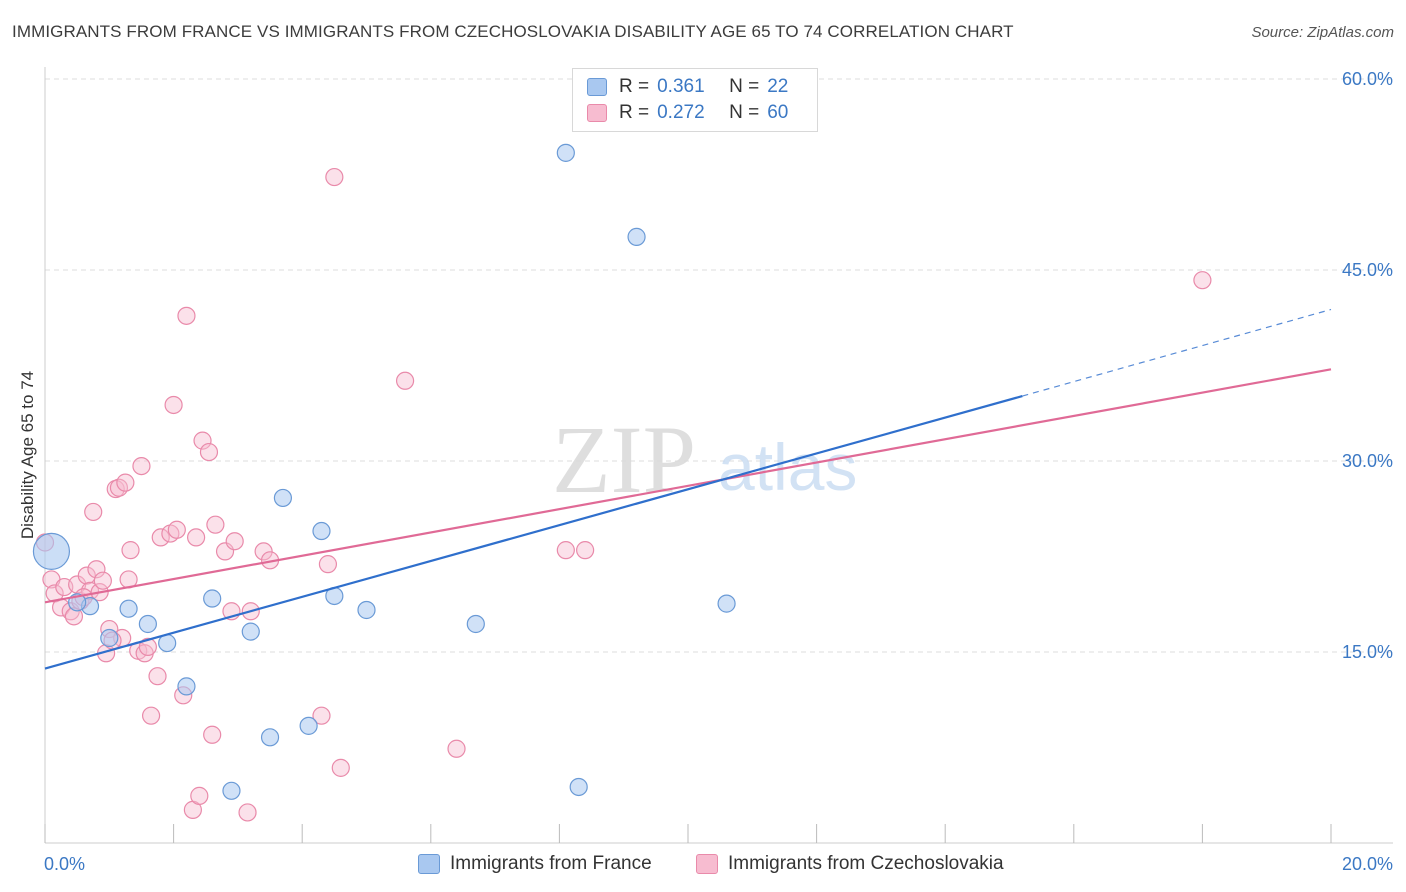 The width and height of the screenshot is (1406, 892). Describe the element at coordinates (1322, 32) in the screenshot. I see `source-label: Source: ZipAtlas.com` at that location.